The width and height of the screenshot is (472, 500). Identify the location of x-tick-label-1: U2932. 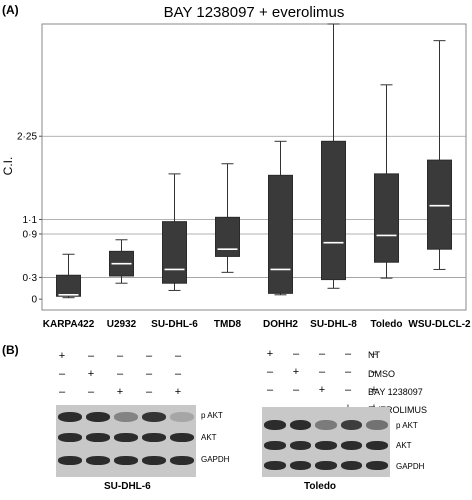
(122, 324).